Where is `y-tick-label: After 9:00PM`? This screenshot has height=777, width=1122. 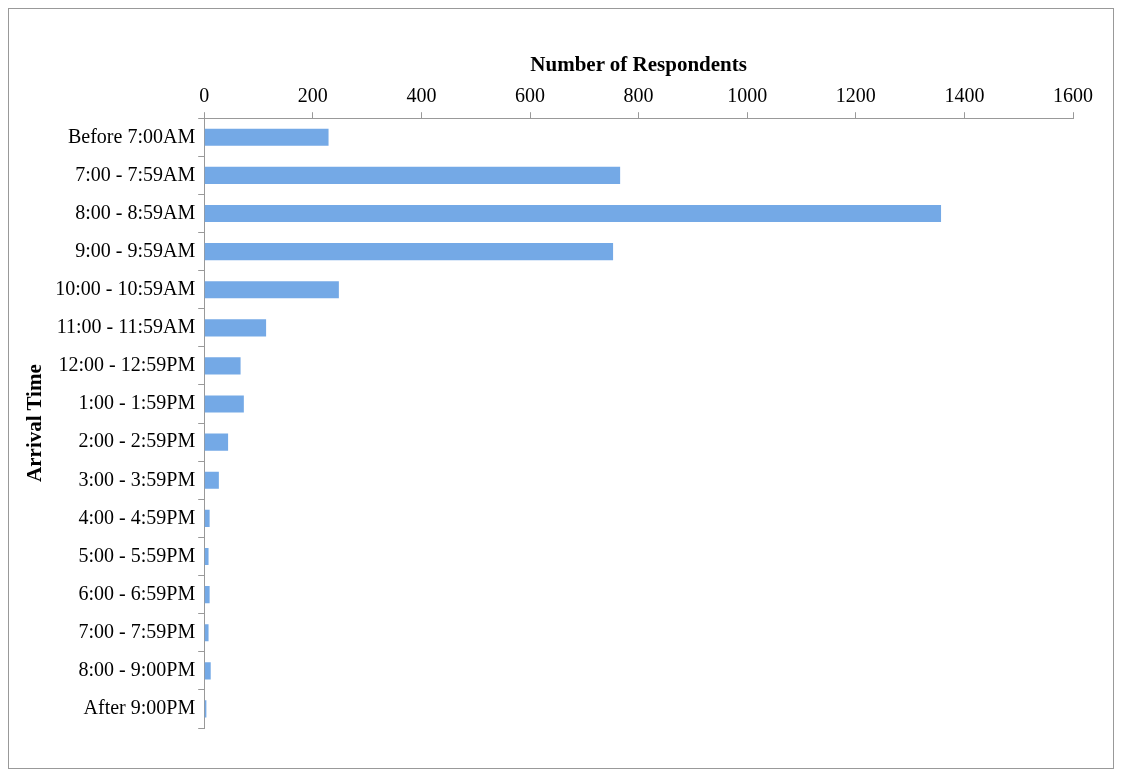 y-tick-label: After 9:00PM is located at coordinates (139, 707).